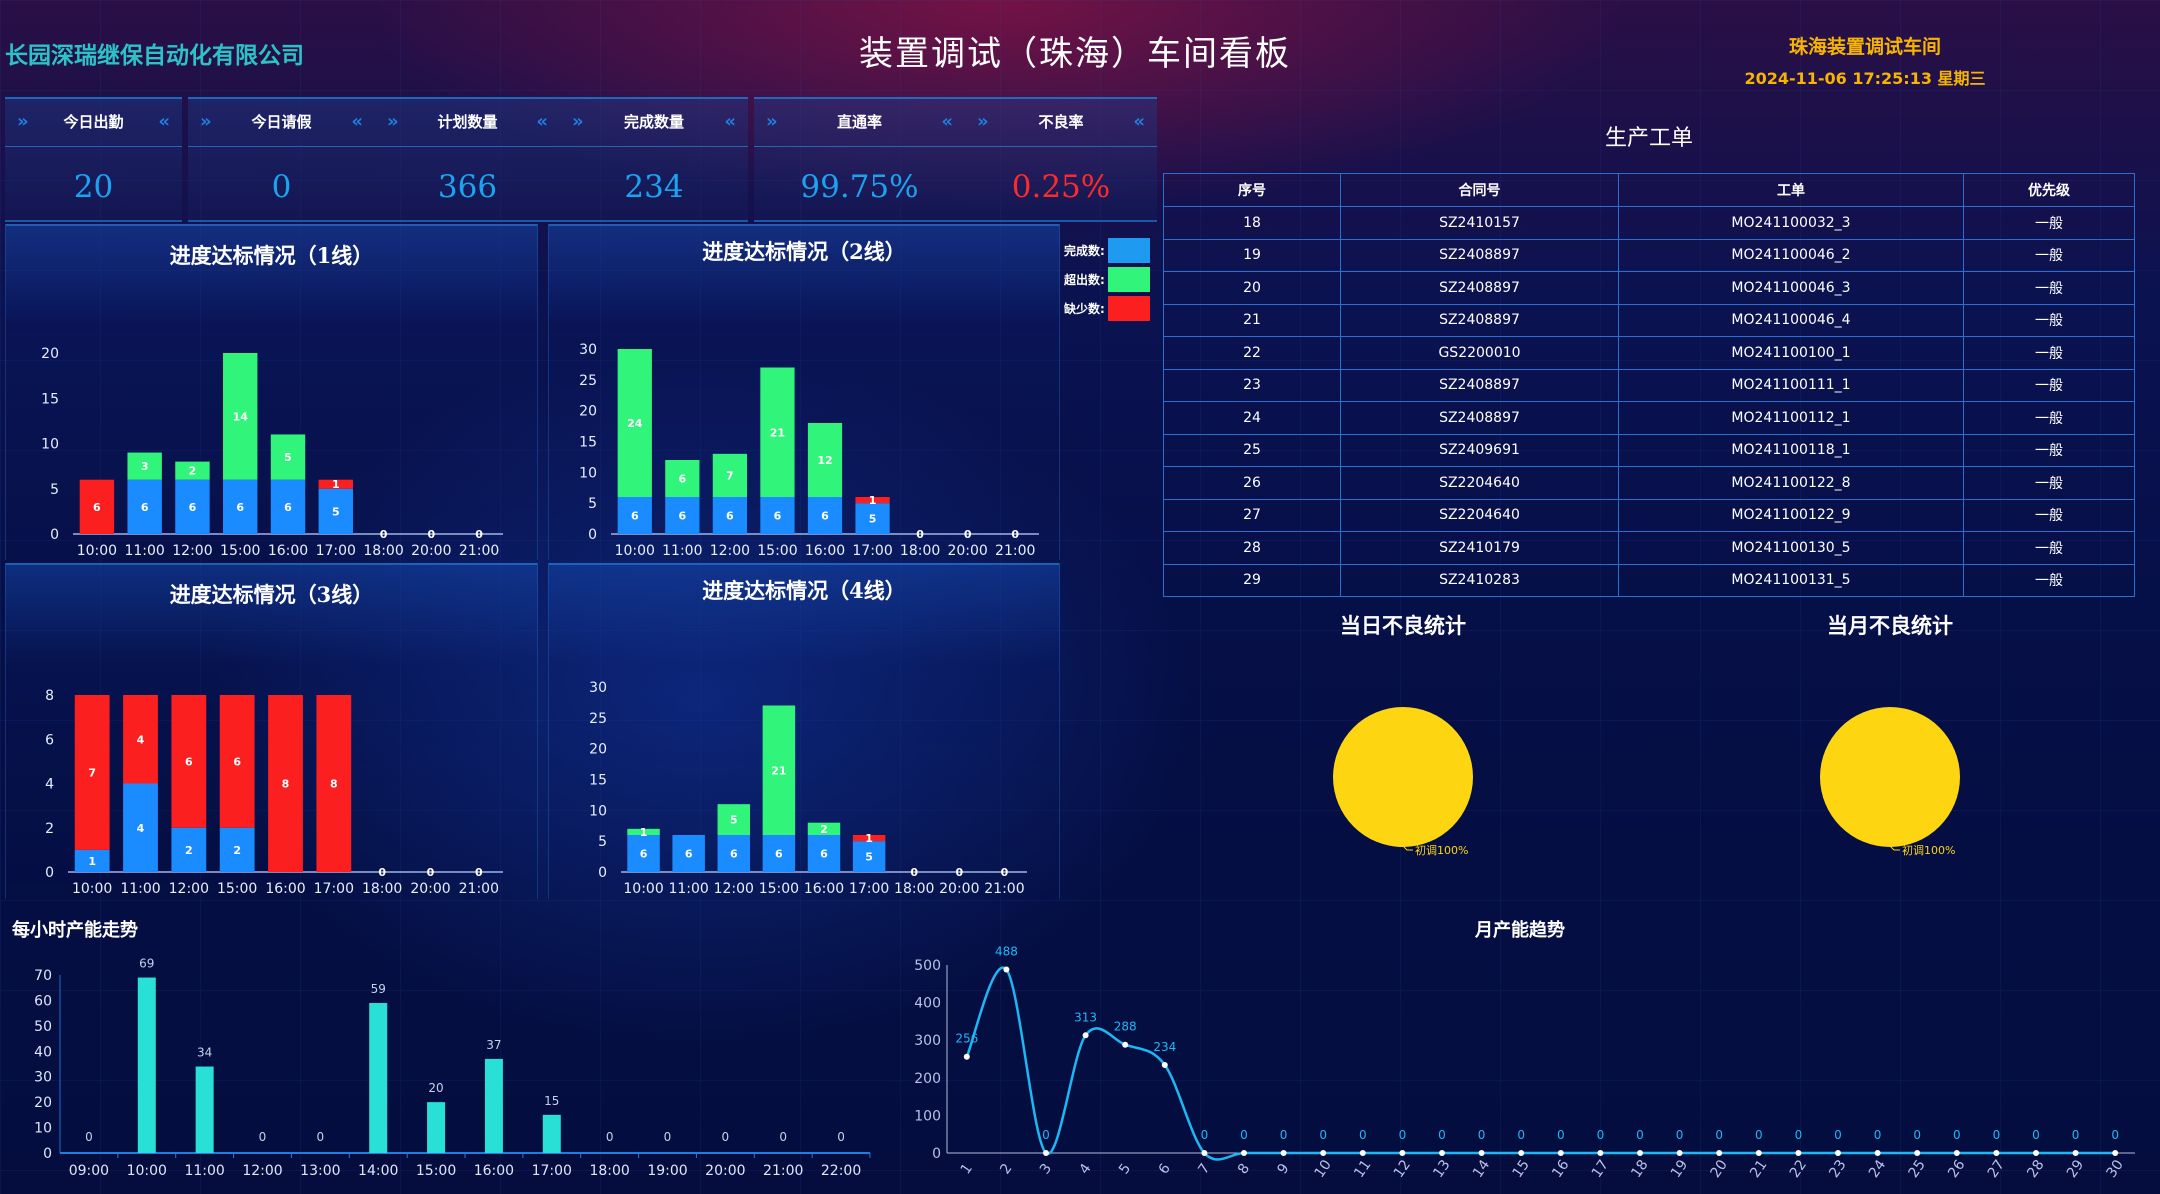 The width and height of the screenshot is (2160, 1194). Describe the element at coordinates (1791, 190) in the screenshot. I see `column-header: 工单` at that location.